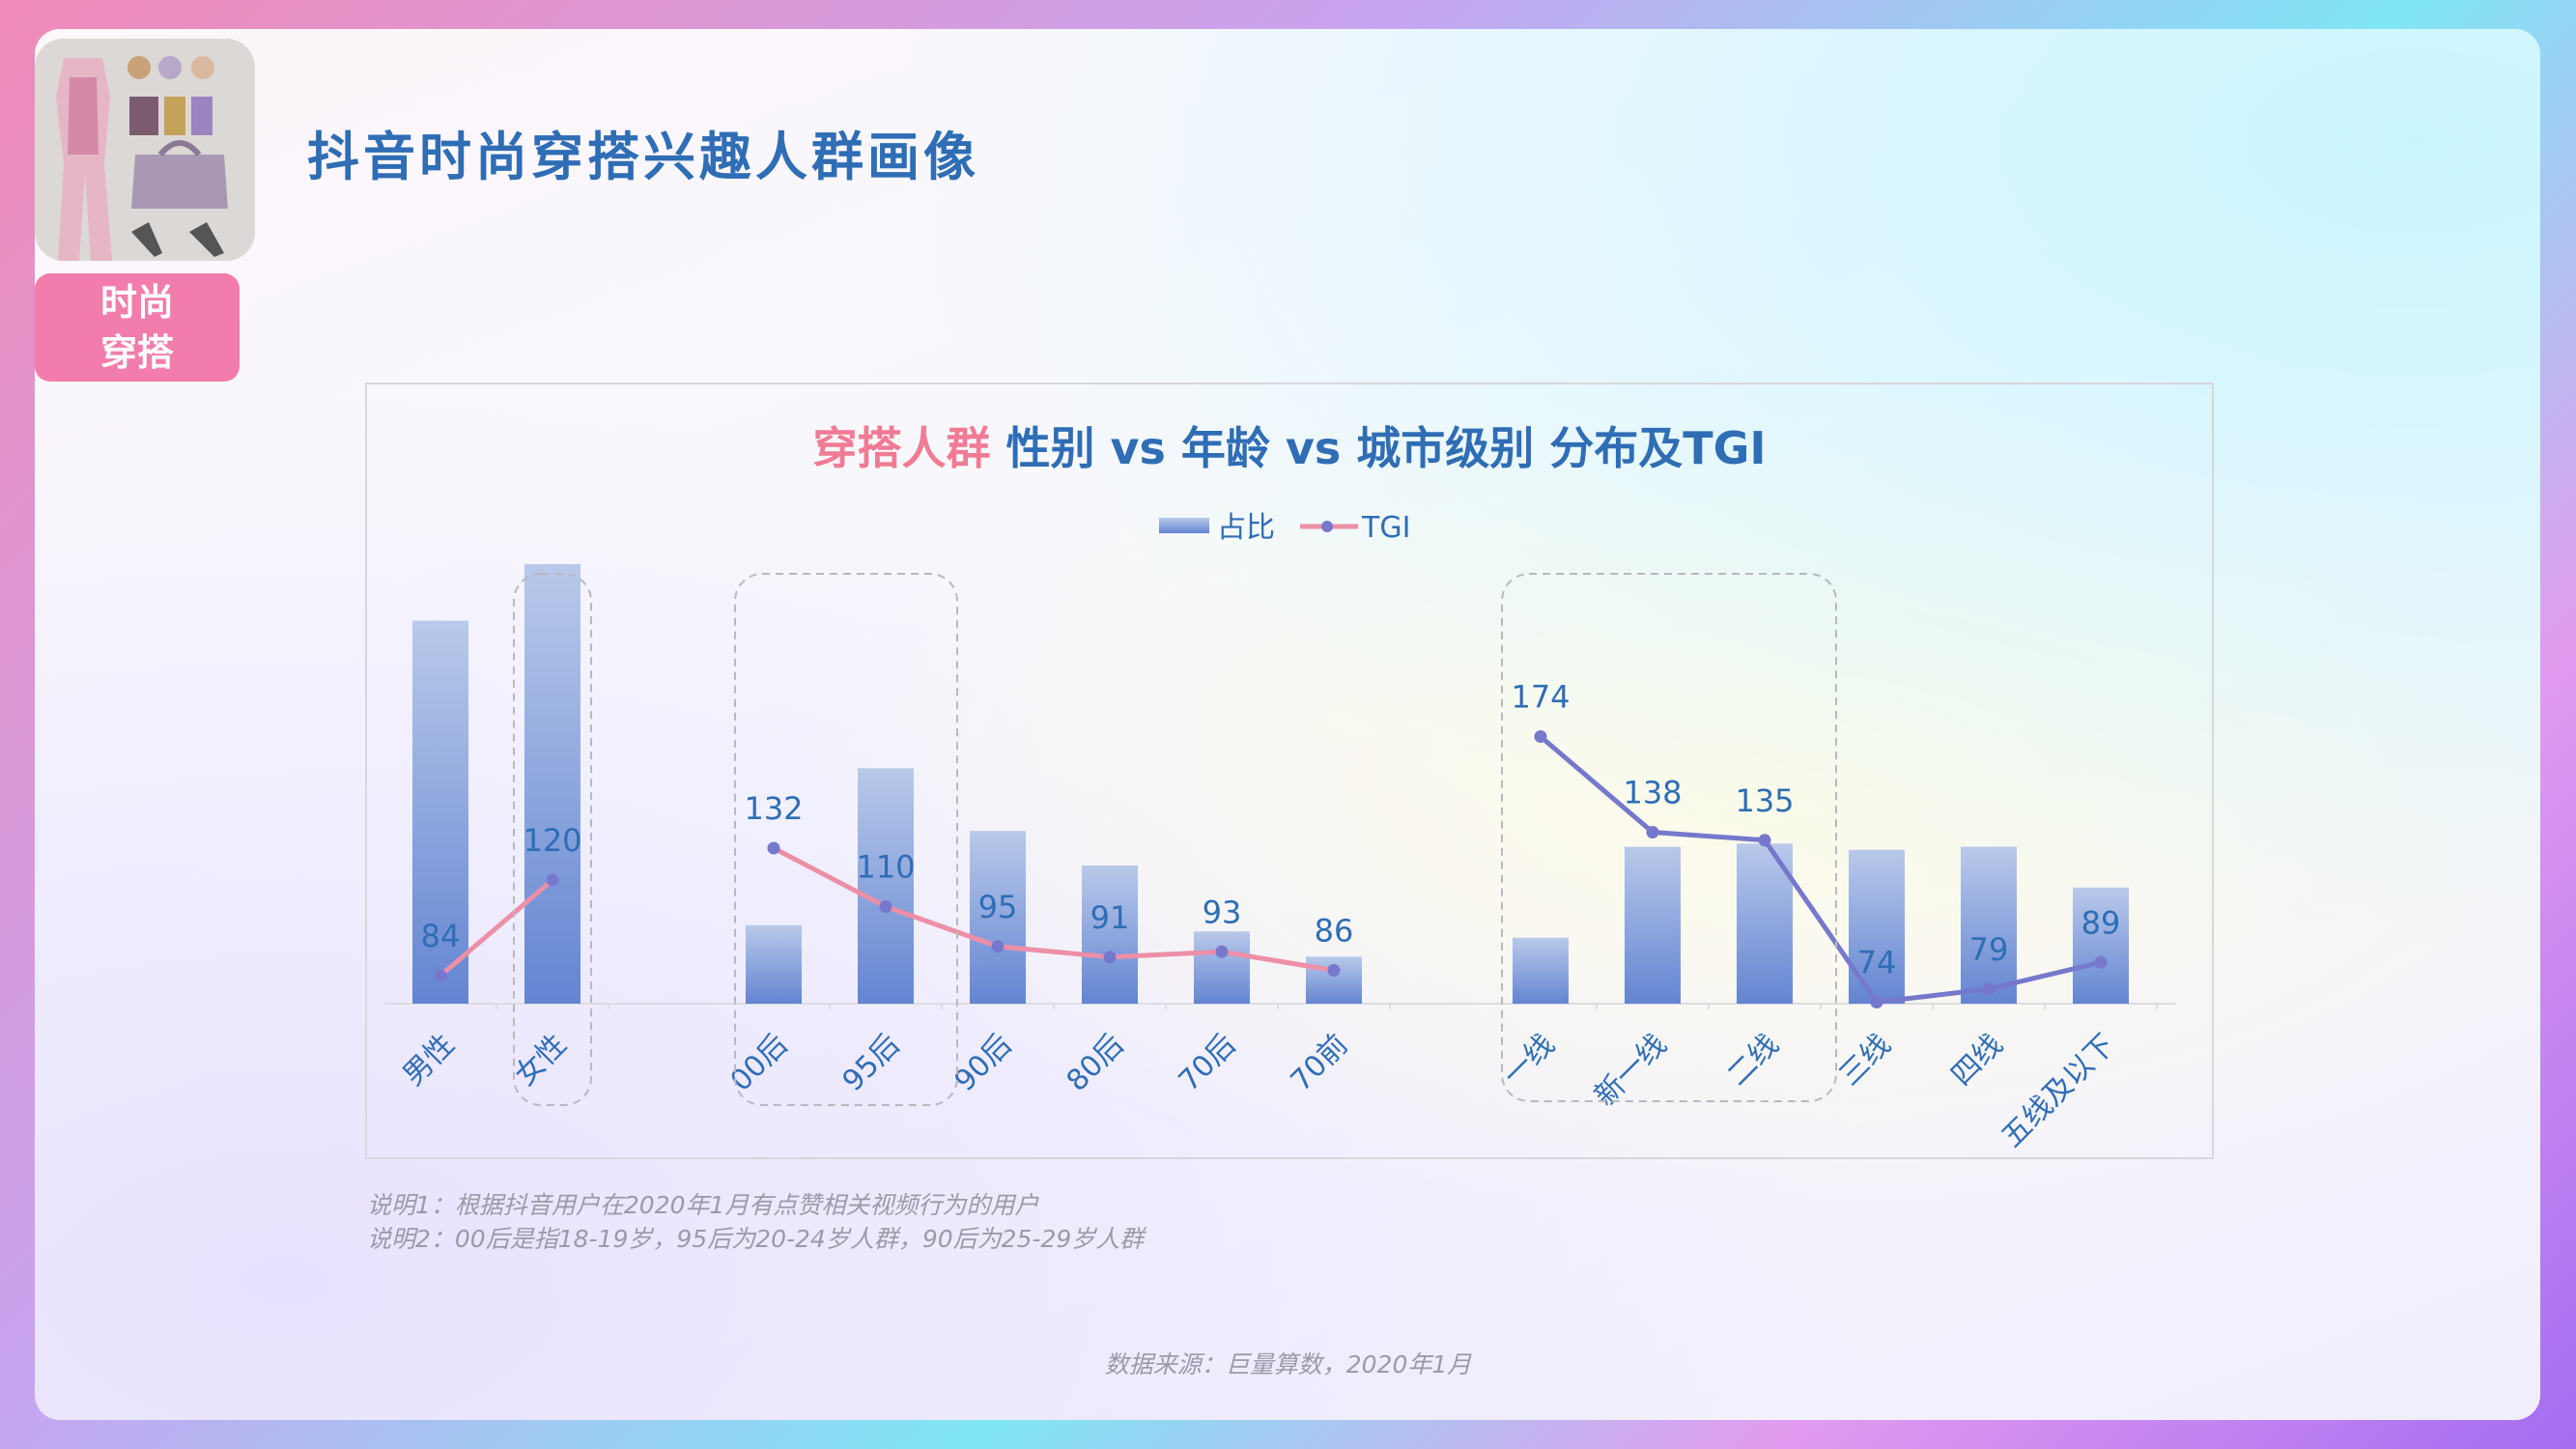 This screenshot has height=1449, width=2576. I want to click on tgi-label-city-4: 79, so click(1989, 949).